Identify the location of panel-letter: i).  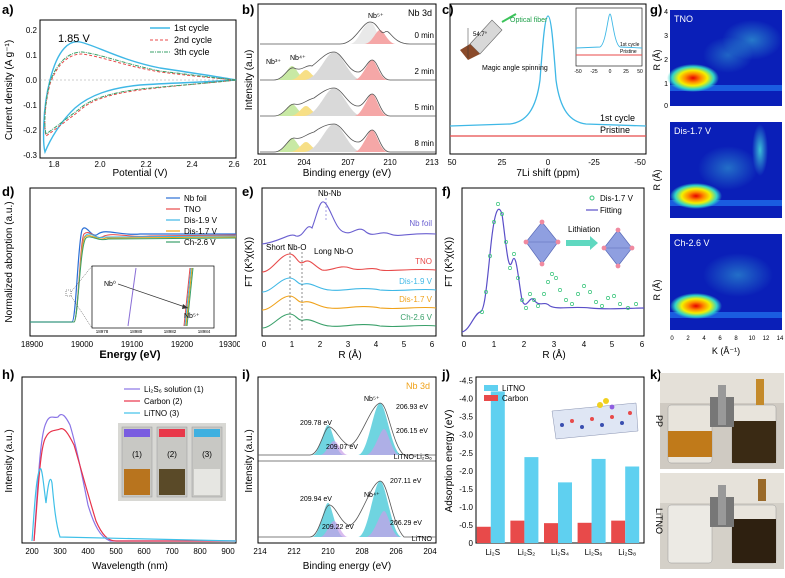
(246, 374).